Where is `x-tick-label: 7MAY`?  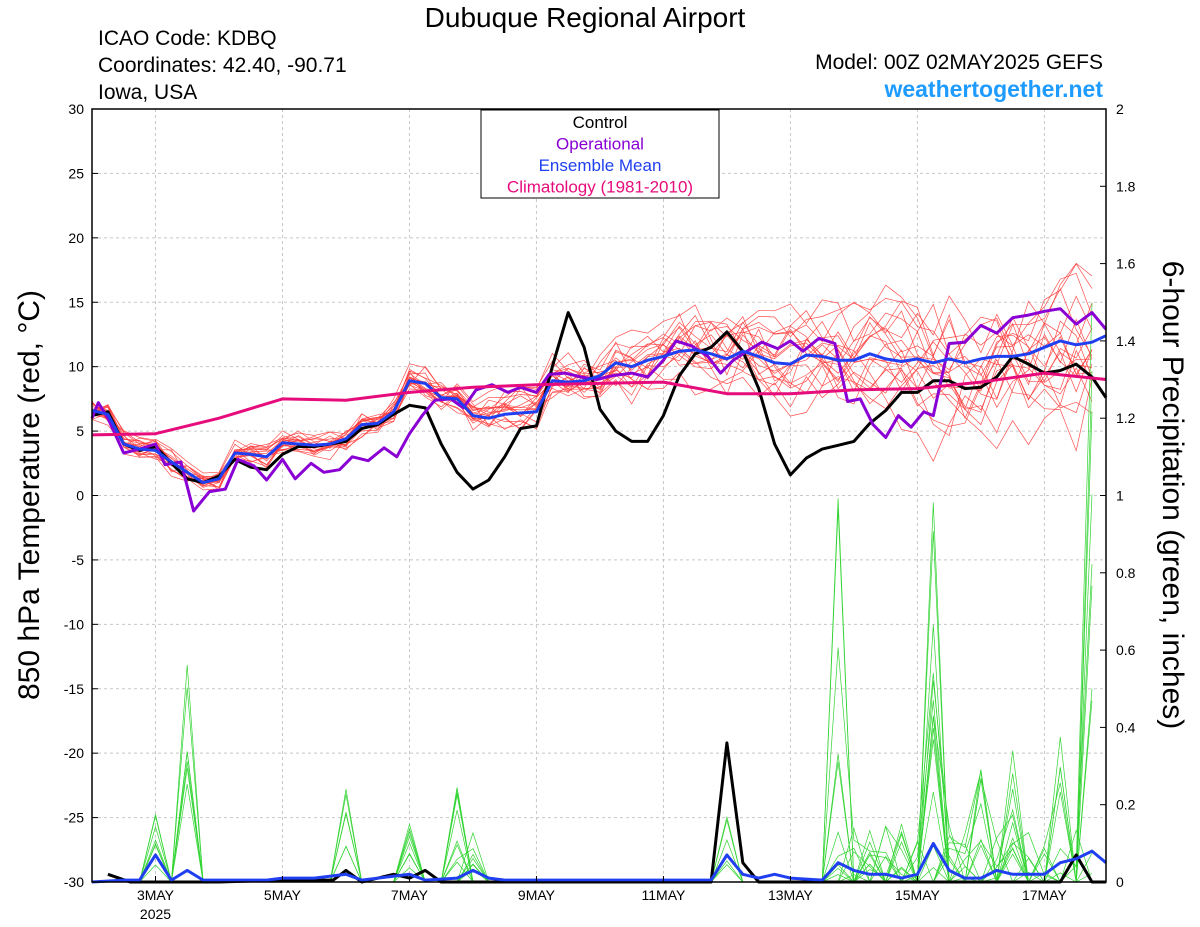 x-tick-label: 7MAY is located at coordinates (410, 895).